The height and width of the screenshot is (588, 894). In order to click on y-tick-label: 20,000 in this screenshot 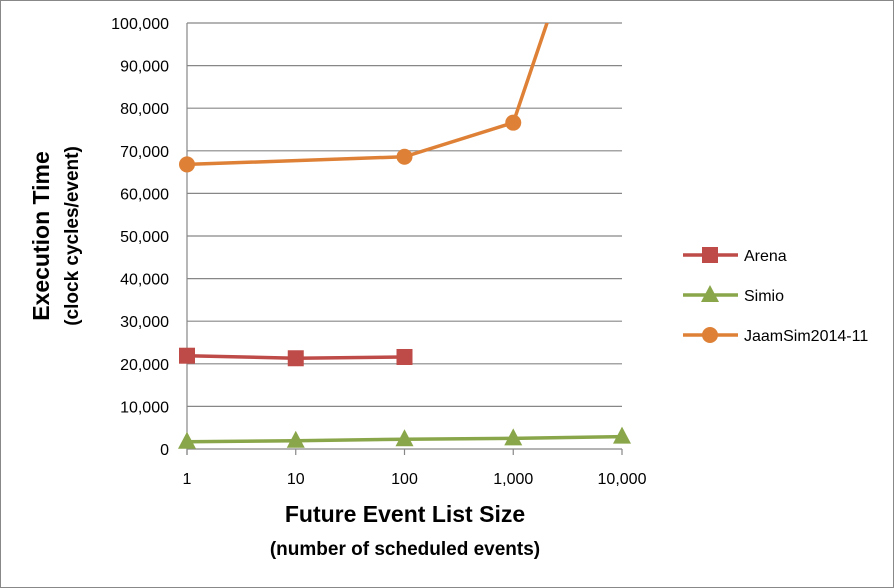, I will do `click(144, 365)`.